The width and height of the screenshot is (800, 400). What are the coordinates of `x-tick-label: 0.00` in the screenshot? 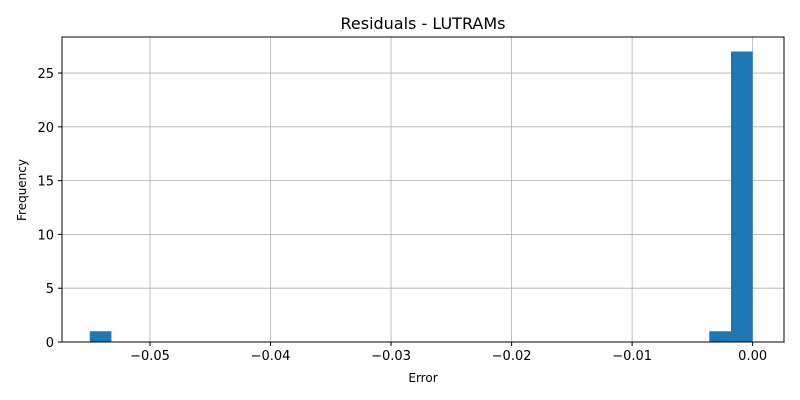 It's located at (752, 356).